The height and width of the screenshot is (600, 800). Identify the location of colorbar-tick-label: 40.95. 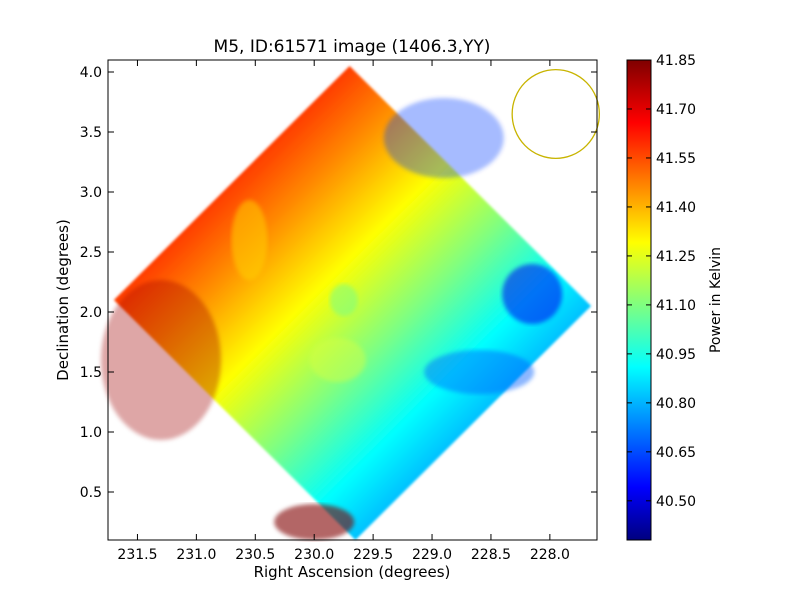
(676, 355).